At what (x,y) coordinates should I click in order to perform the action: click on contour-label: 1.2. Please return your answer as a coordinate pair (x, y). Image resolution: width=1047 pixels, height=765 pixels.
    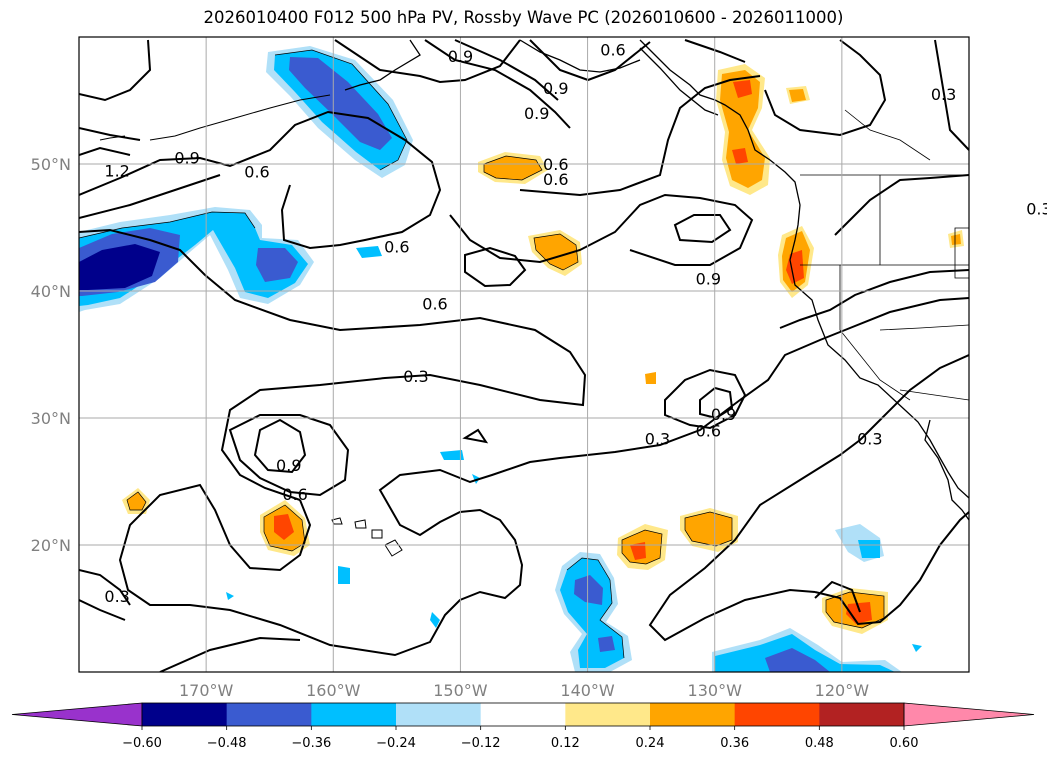
    Looking at the image, I should click on (116, 170).